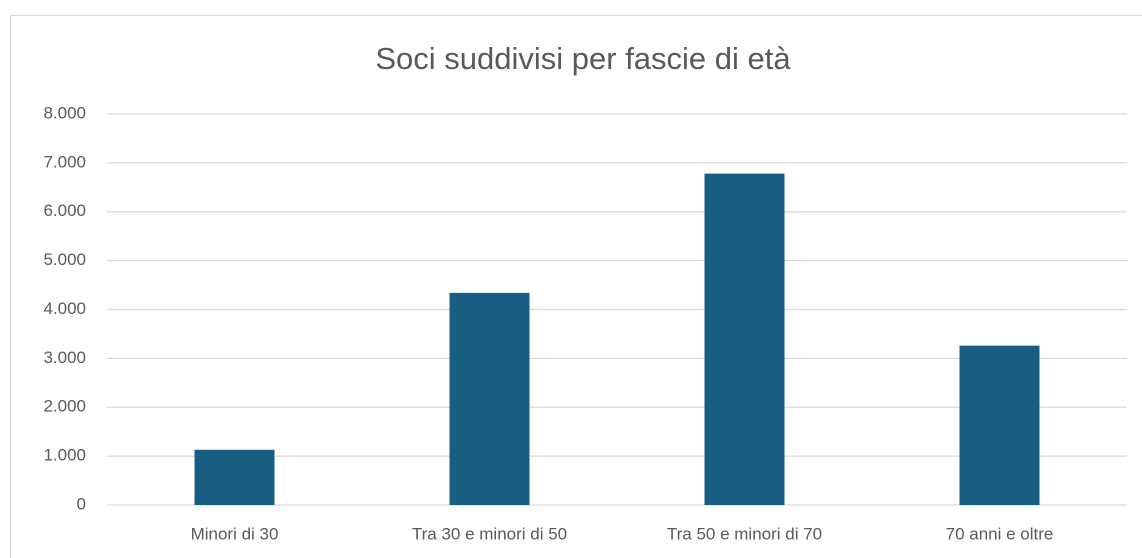 The width and height of the screenshot is (1142, 558). What do you see at coordinates (235, 533) in the screenshot?
I see `x-tick-label: Minori di 30` at bounding box center [235, 533].